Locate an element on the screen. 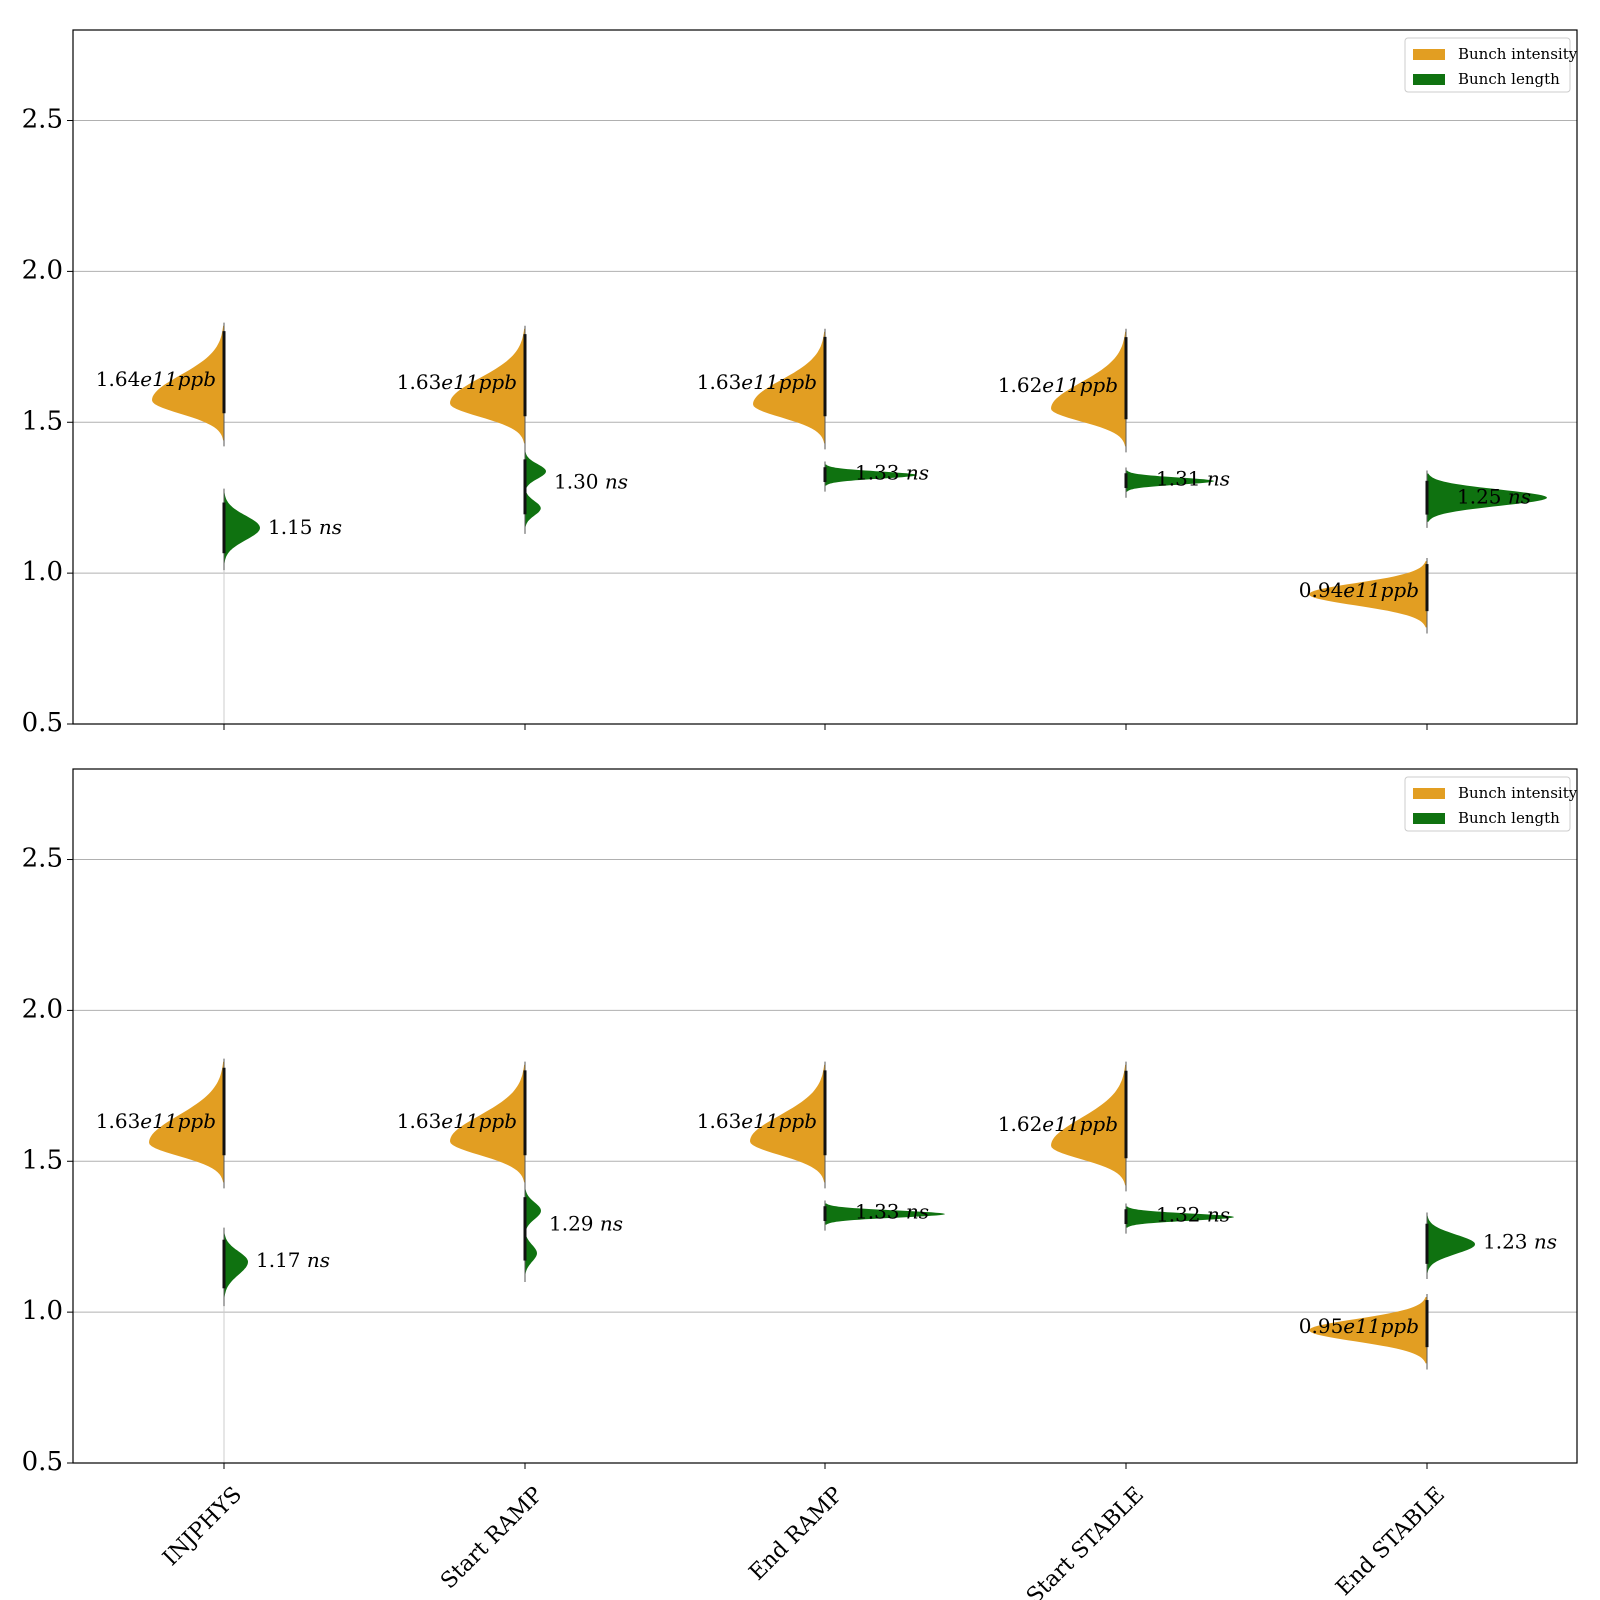 The image size is (1600, 1600). annotation-bunch-intensity: 1.64e11ppb is located at coordinates (156, 379).